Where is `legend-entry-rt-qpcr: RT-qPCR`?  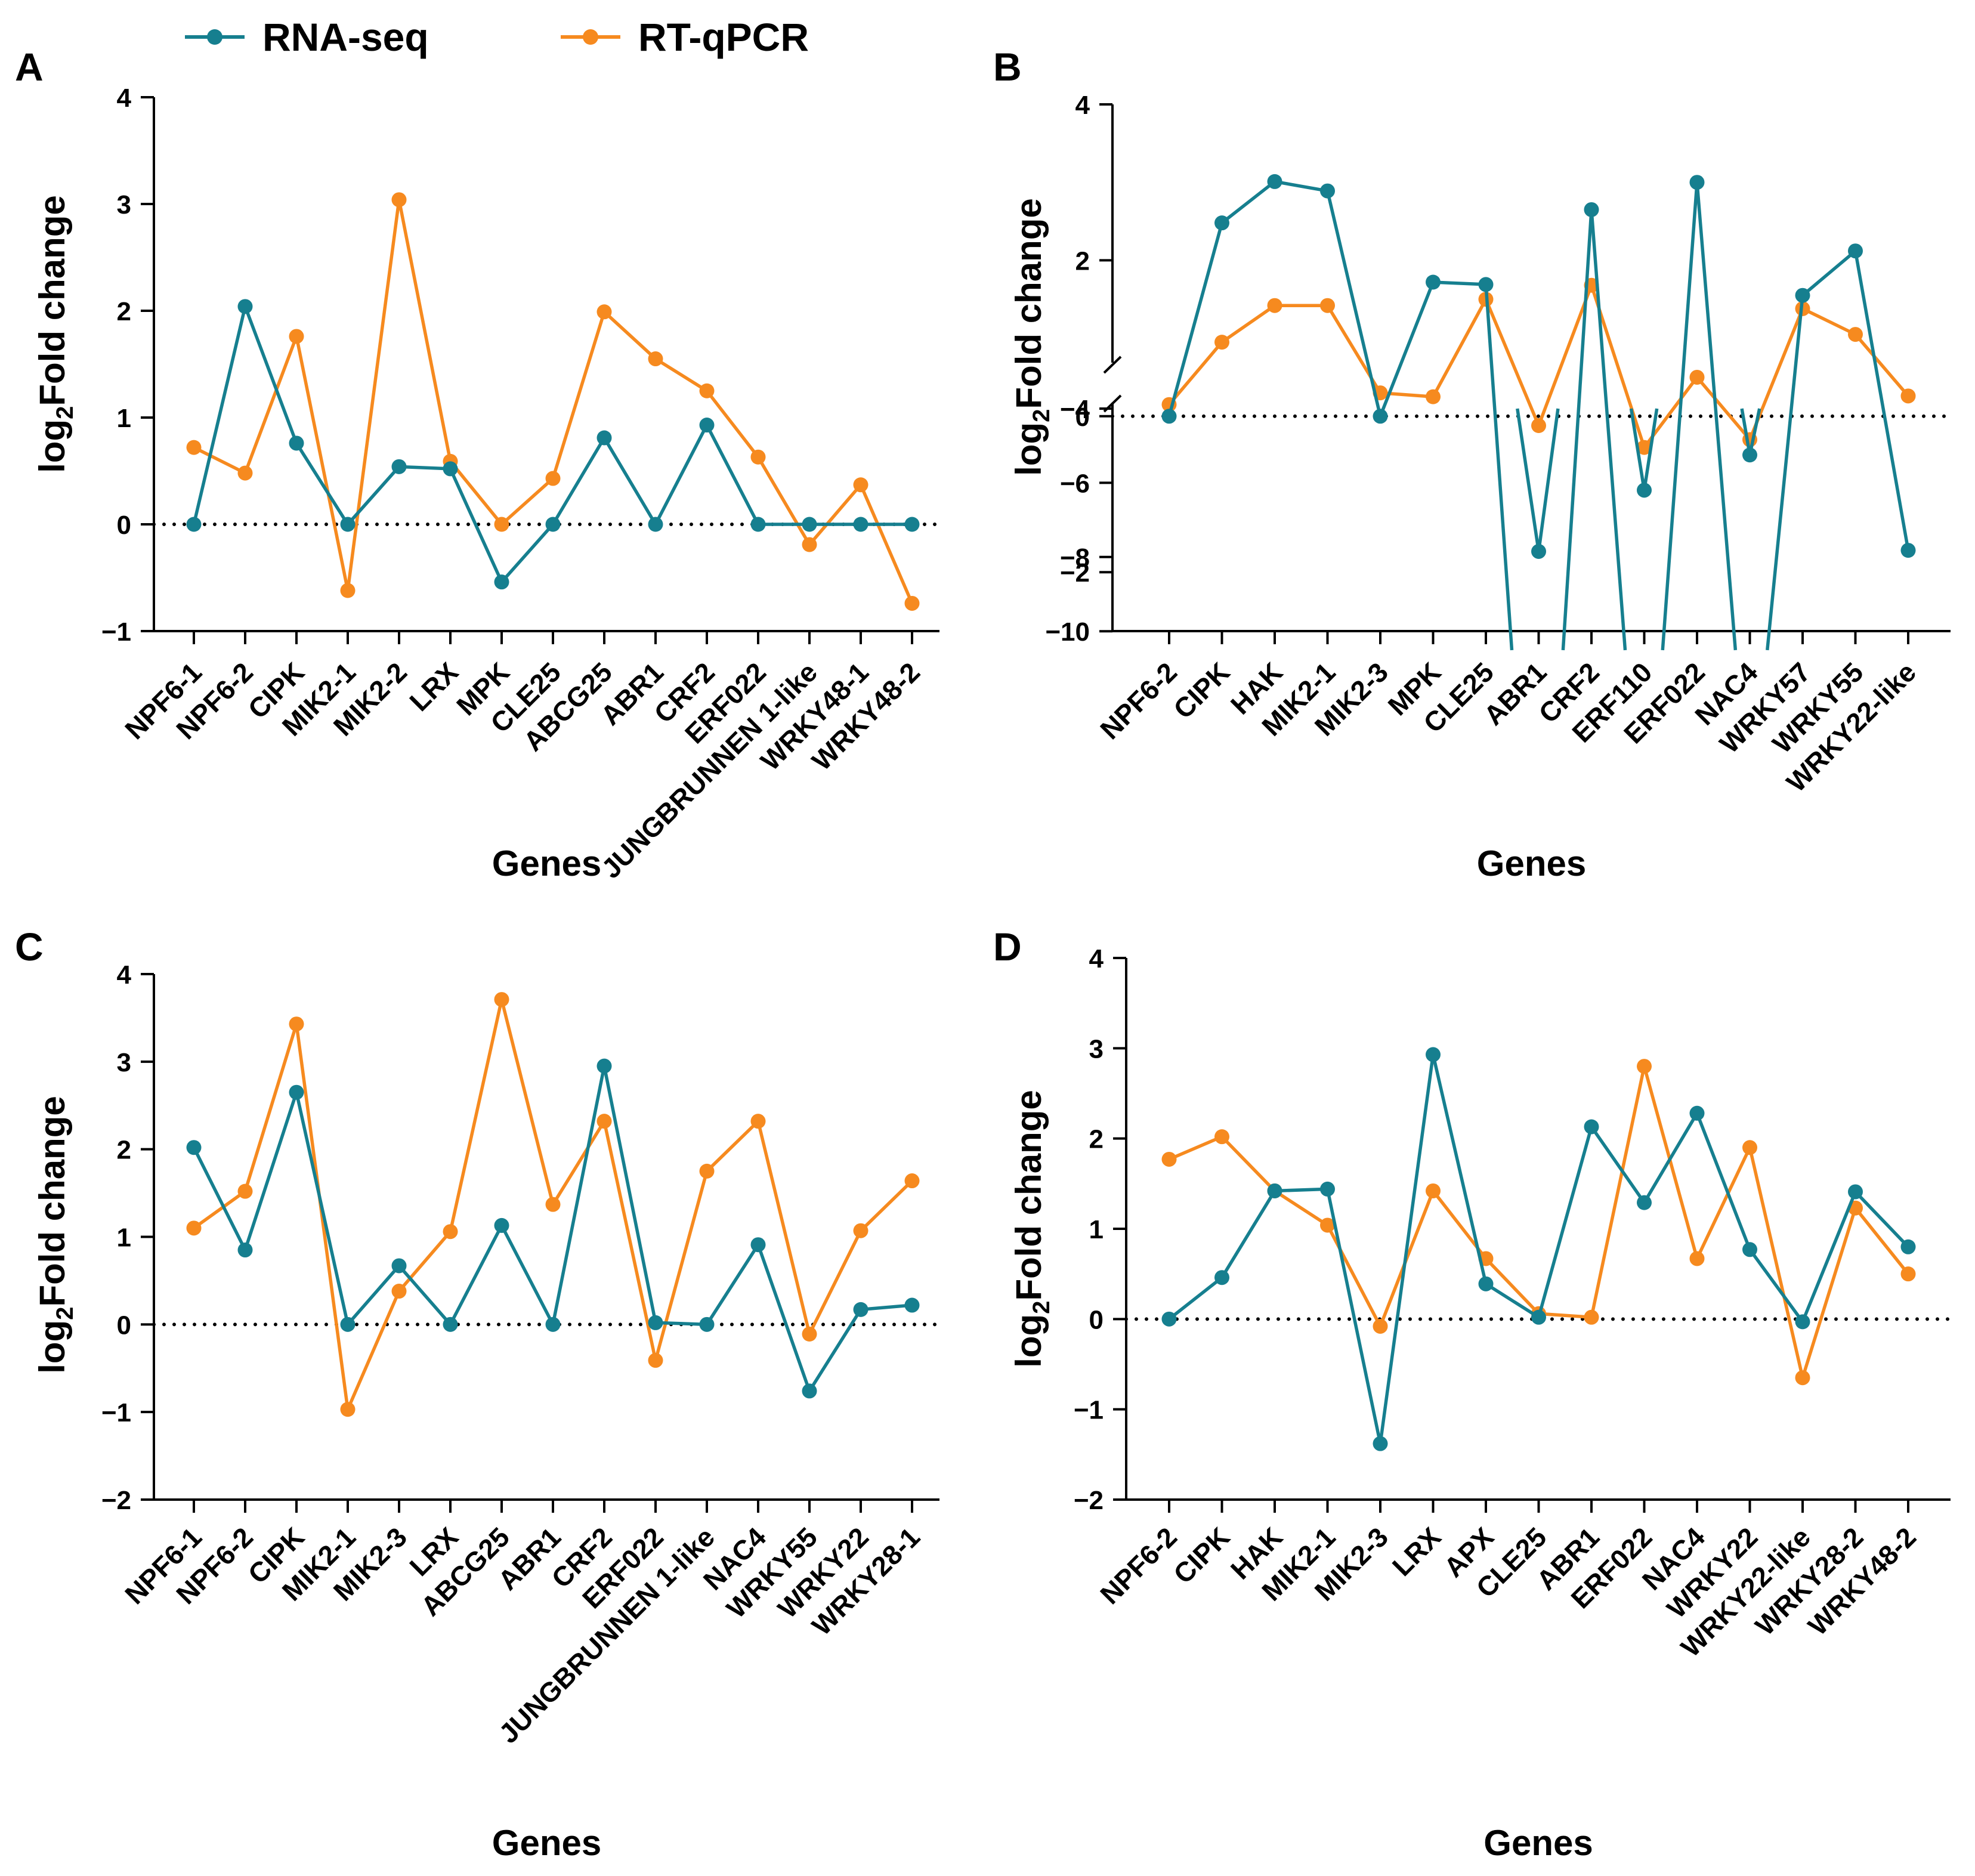
legend-entry-rt-qpcr: RT-qPCR is located at coordinates (685, 37).